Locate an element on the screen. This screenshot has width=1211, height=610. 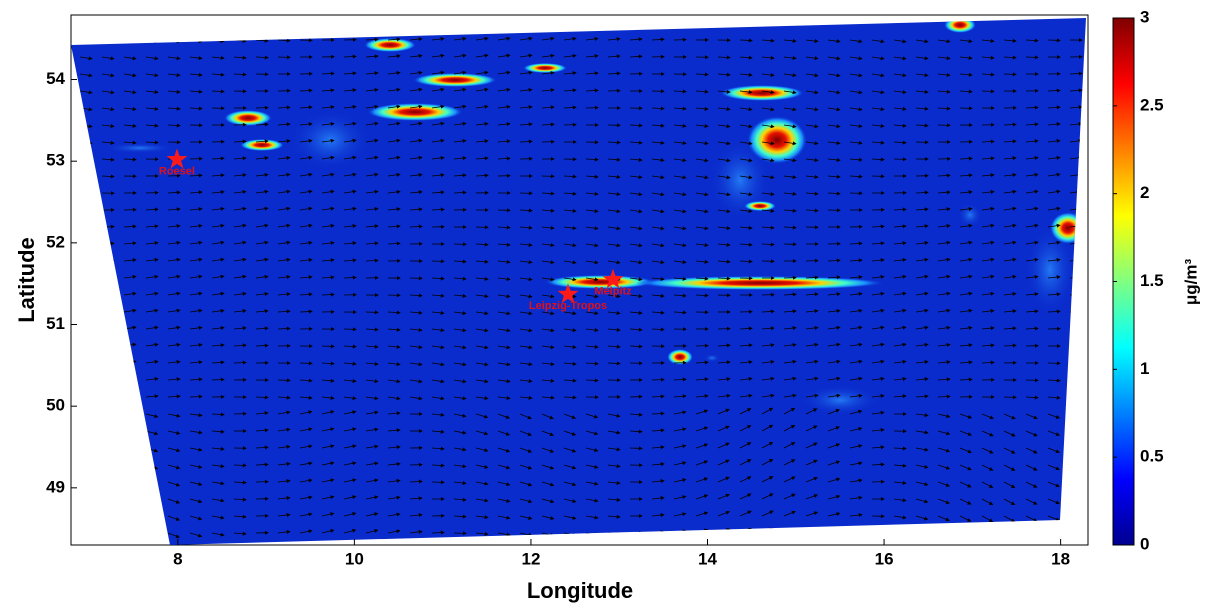
y-tick-label: 53 is located at coordinates (55, 160).